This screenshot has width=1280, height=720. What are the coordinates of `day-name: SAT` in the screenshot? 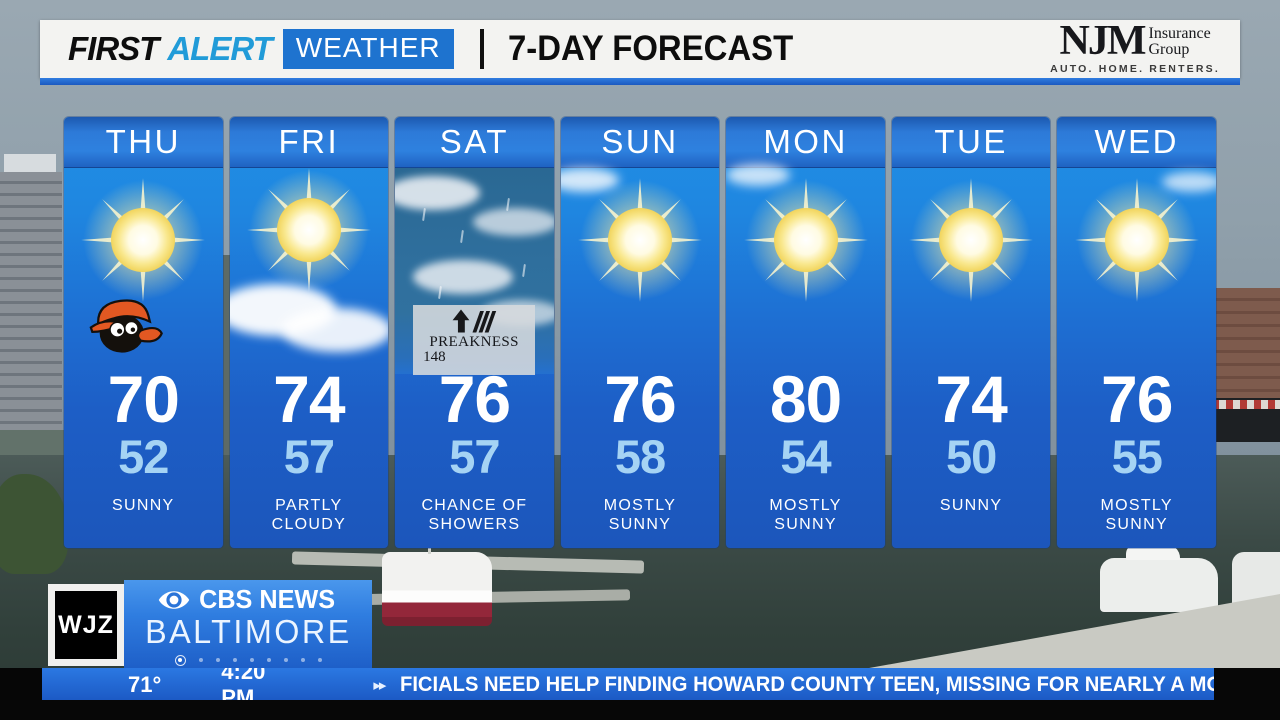 It's located at (474, 141).